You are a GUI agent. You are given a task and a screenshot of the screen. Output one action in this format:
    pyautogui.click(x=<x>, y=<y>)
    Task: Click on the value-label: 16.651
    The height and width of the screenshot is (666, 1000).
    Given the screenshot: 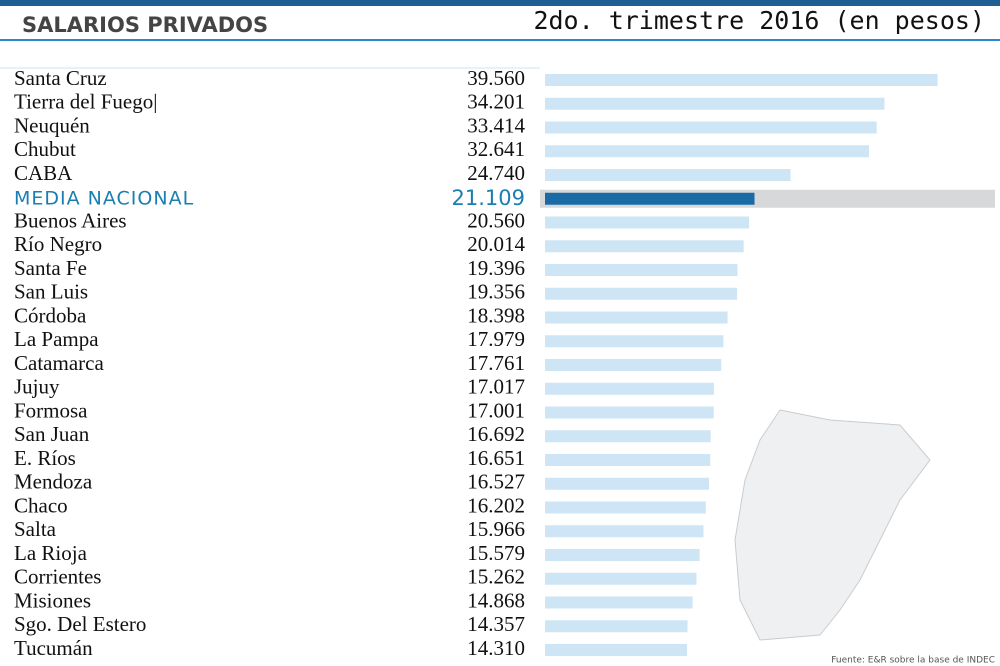 What is the action you would take?
    pyautogui.click(x=496, y=458)
    